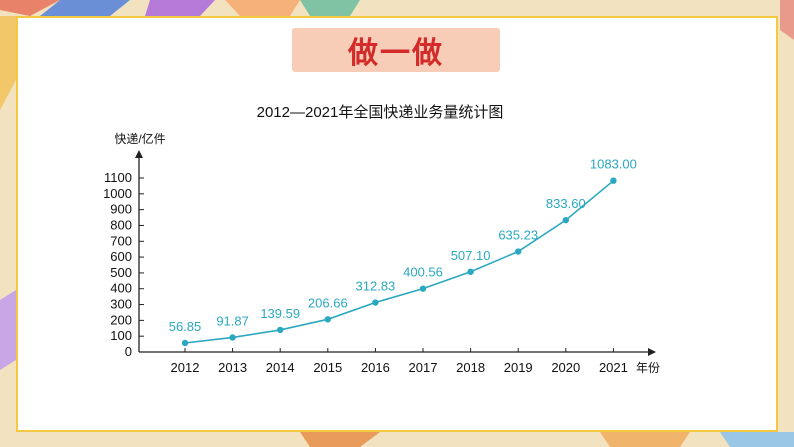 The height and width of the screenshot is (447, 794). Describe the element at coordinates (128, 351) in the screenshot. I see `y-tick-label: 0` at that location.